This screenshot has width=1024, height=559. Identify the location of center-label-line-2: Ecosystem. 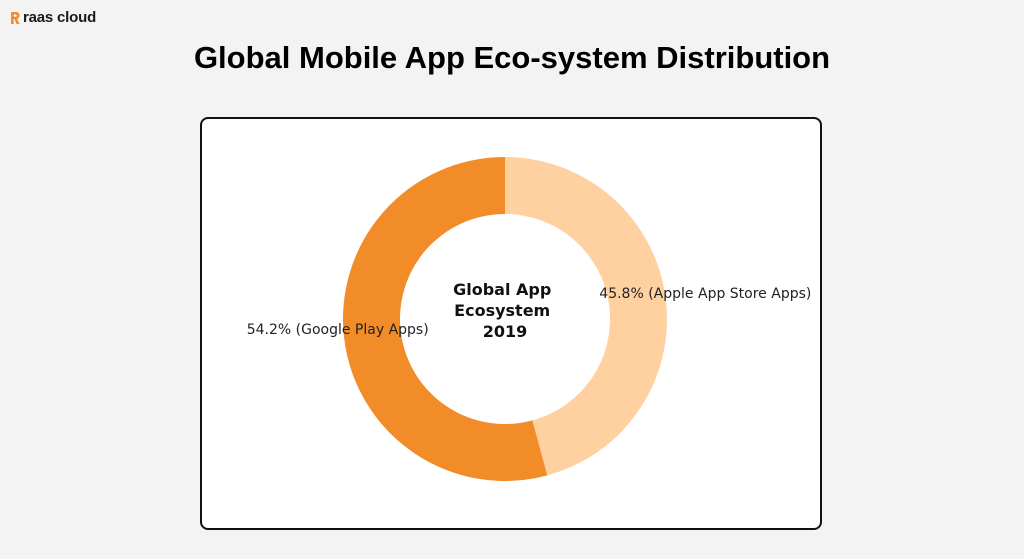
(502, 310).